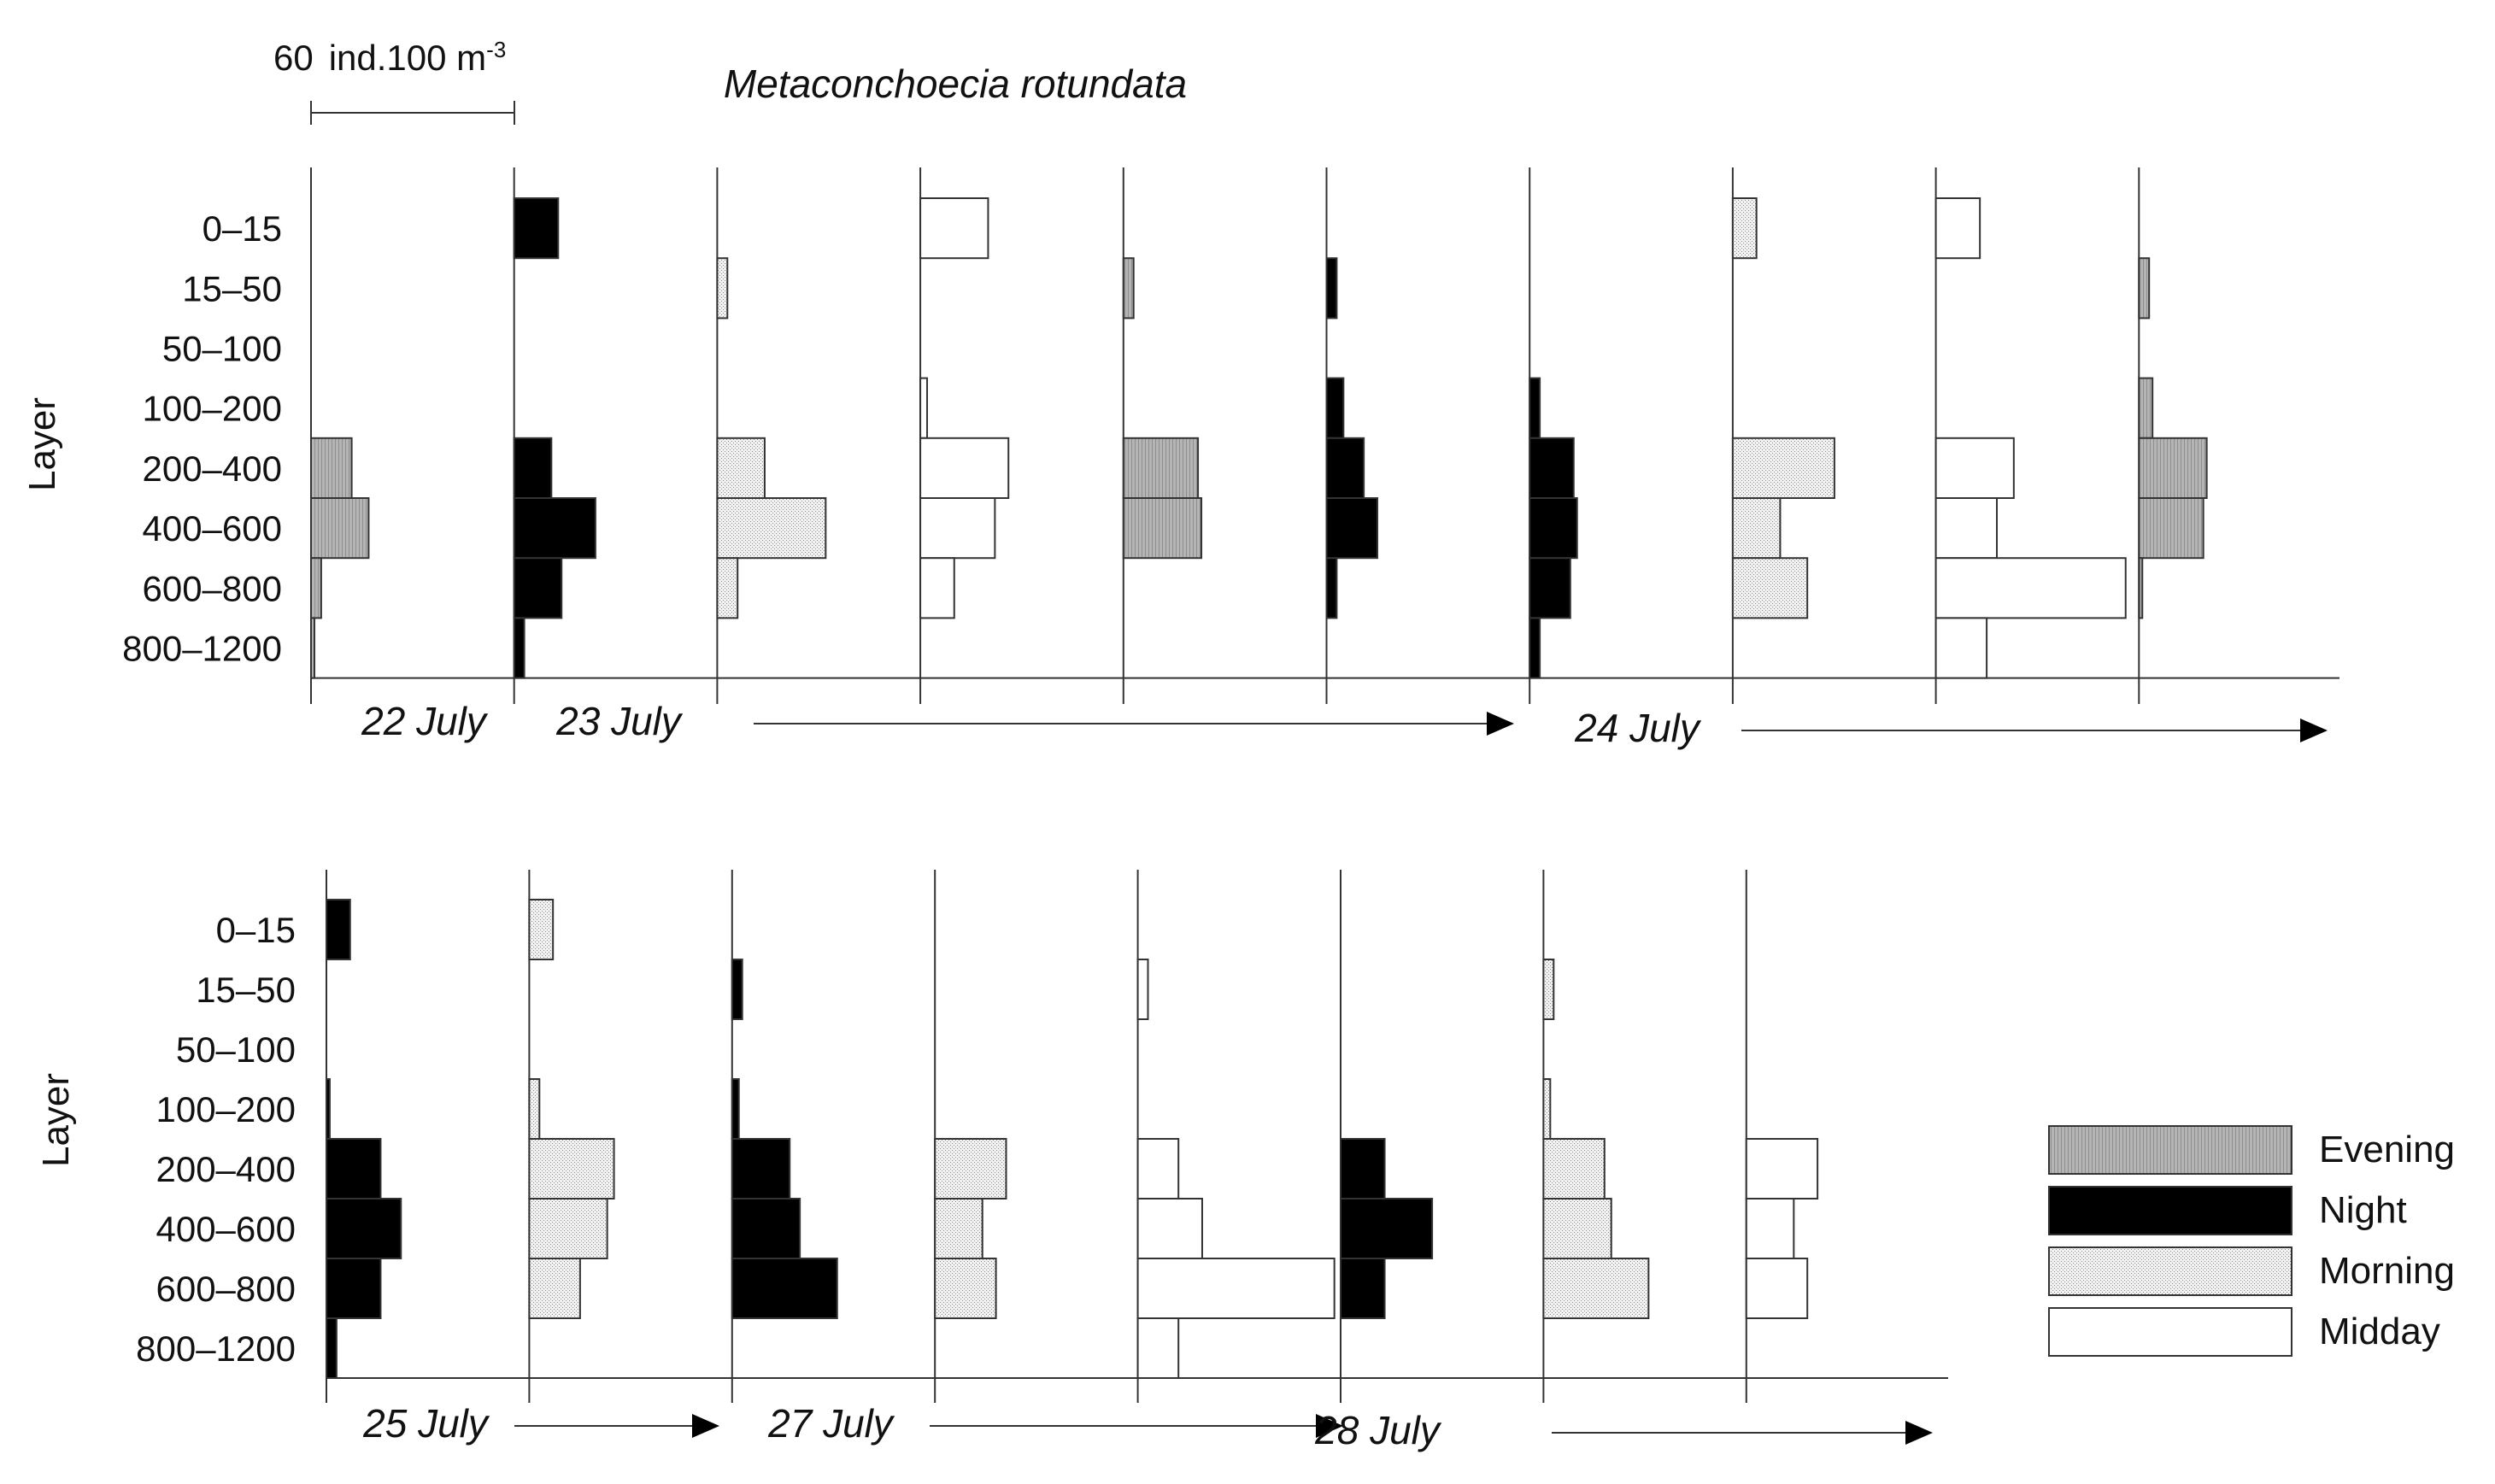 The height and width of the screenshot is (1484, 2495). I want to click on legend-label-evening: Evening, so click(2387, 1149).